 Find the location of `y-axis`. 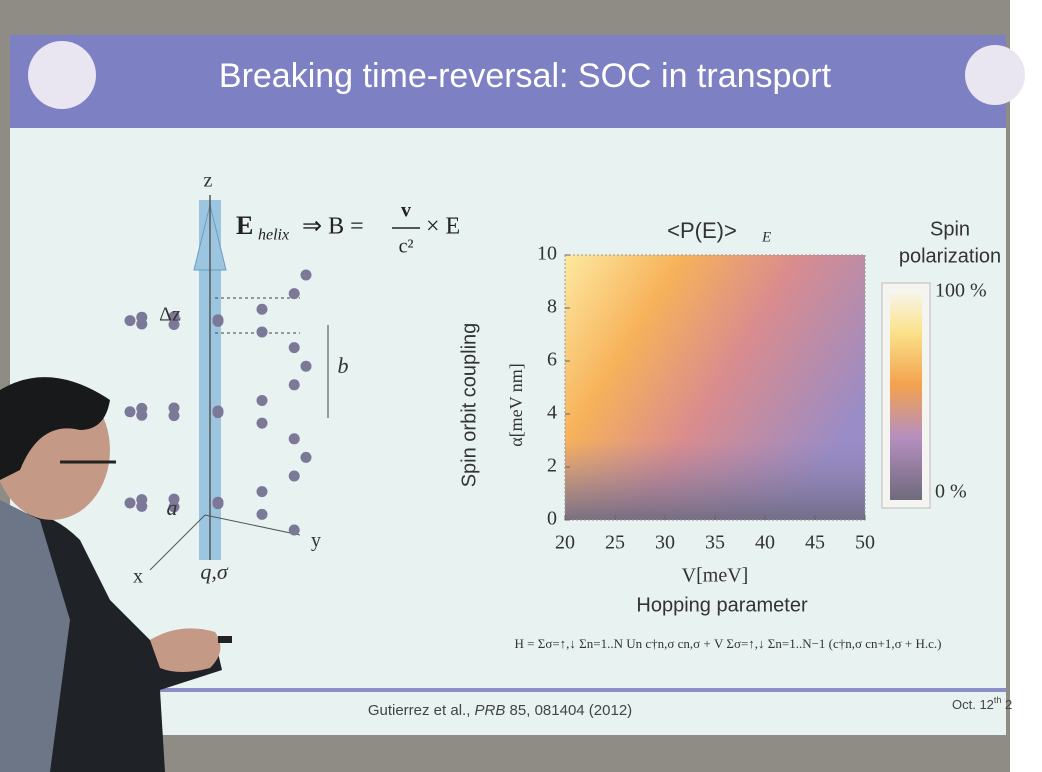

y-axis is located at coordinates (252, 525).